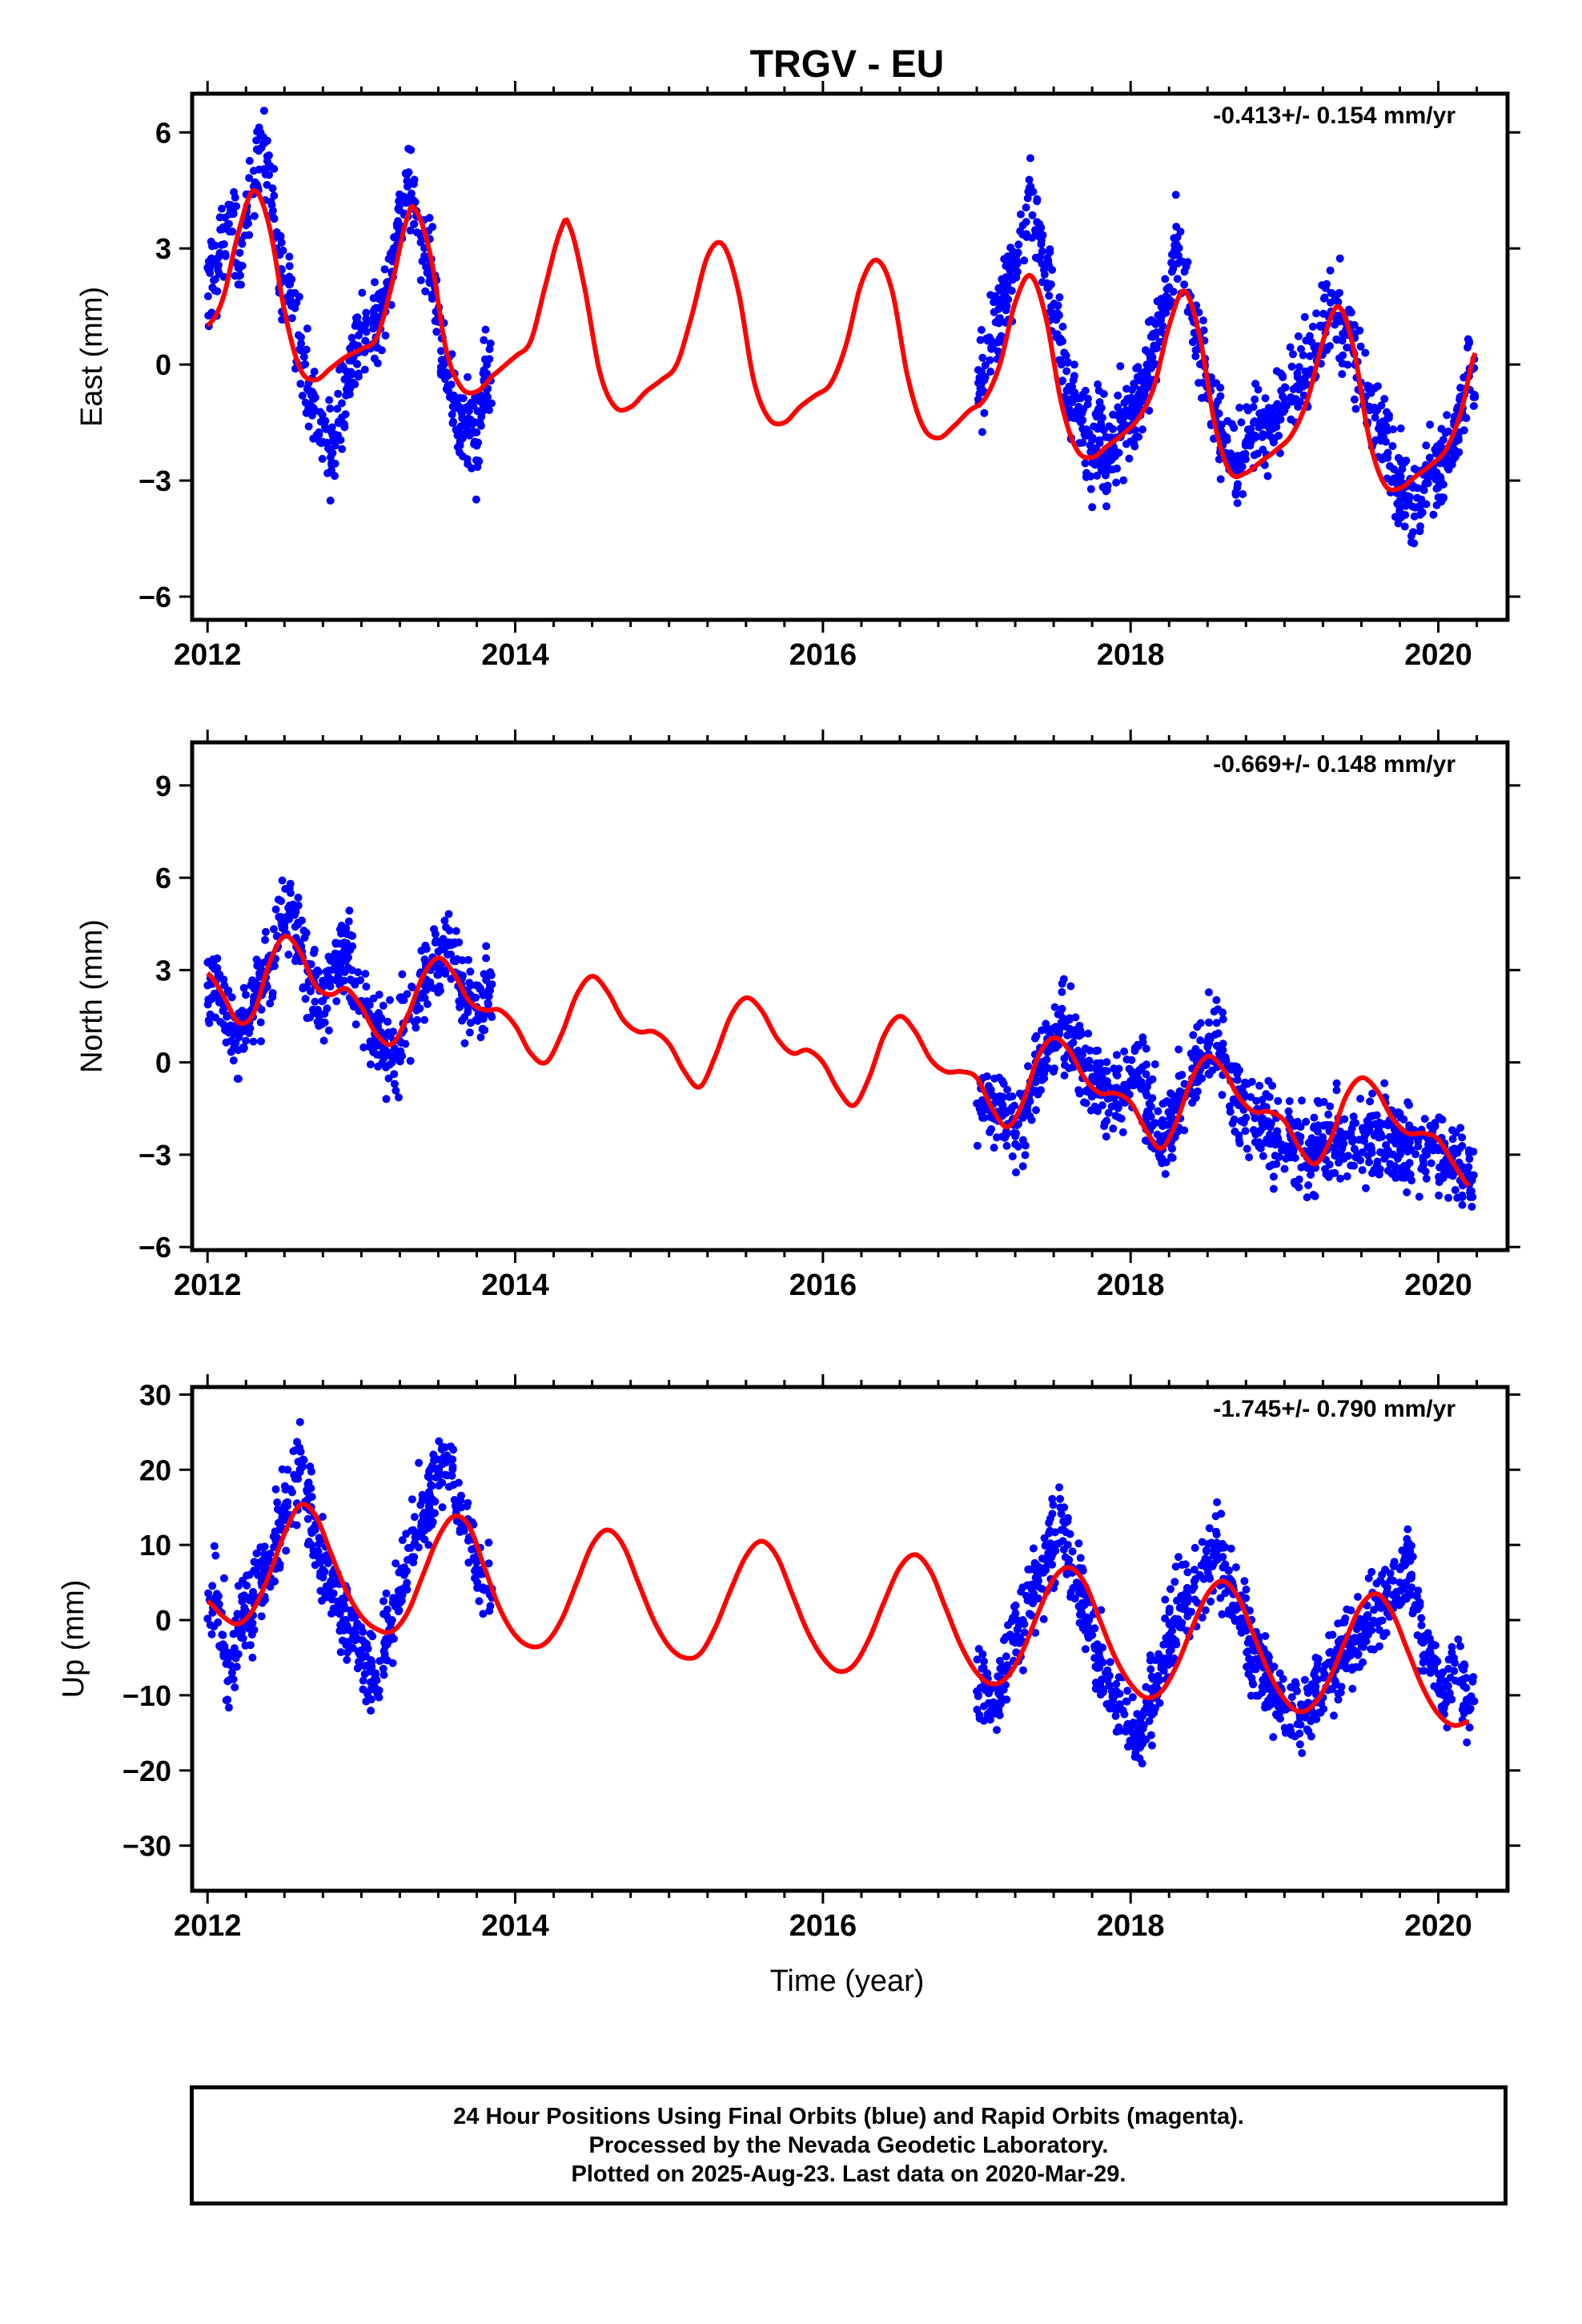 The image size is (1582, 2324). What do you see at coordinates (841, 1592) in the screenshot?
I see `up-observation-points` at bounding box center [841, 1592].